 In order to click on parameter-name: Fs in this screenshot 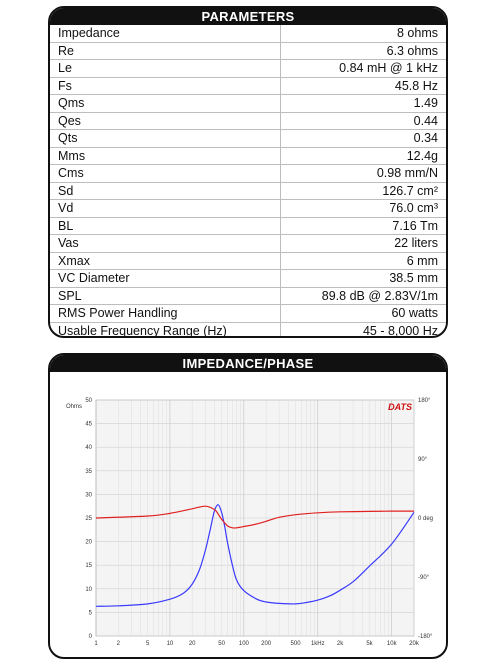, I will do `click(166, 86)`.